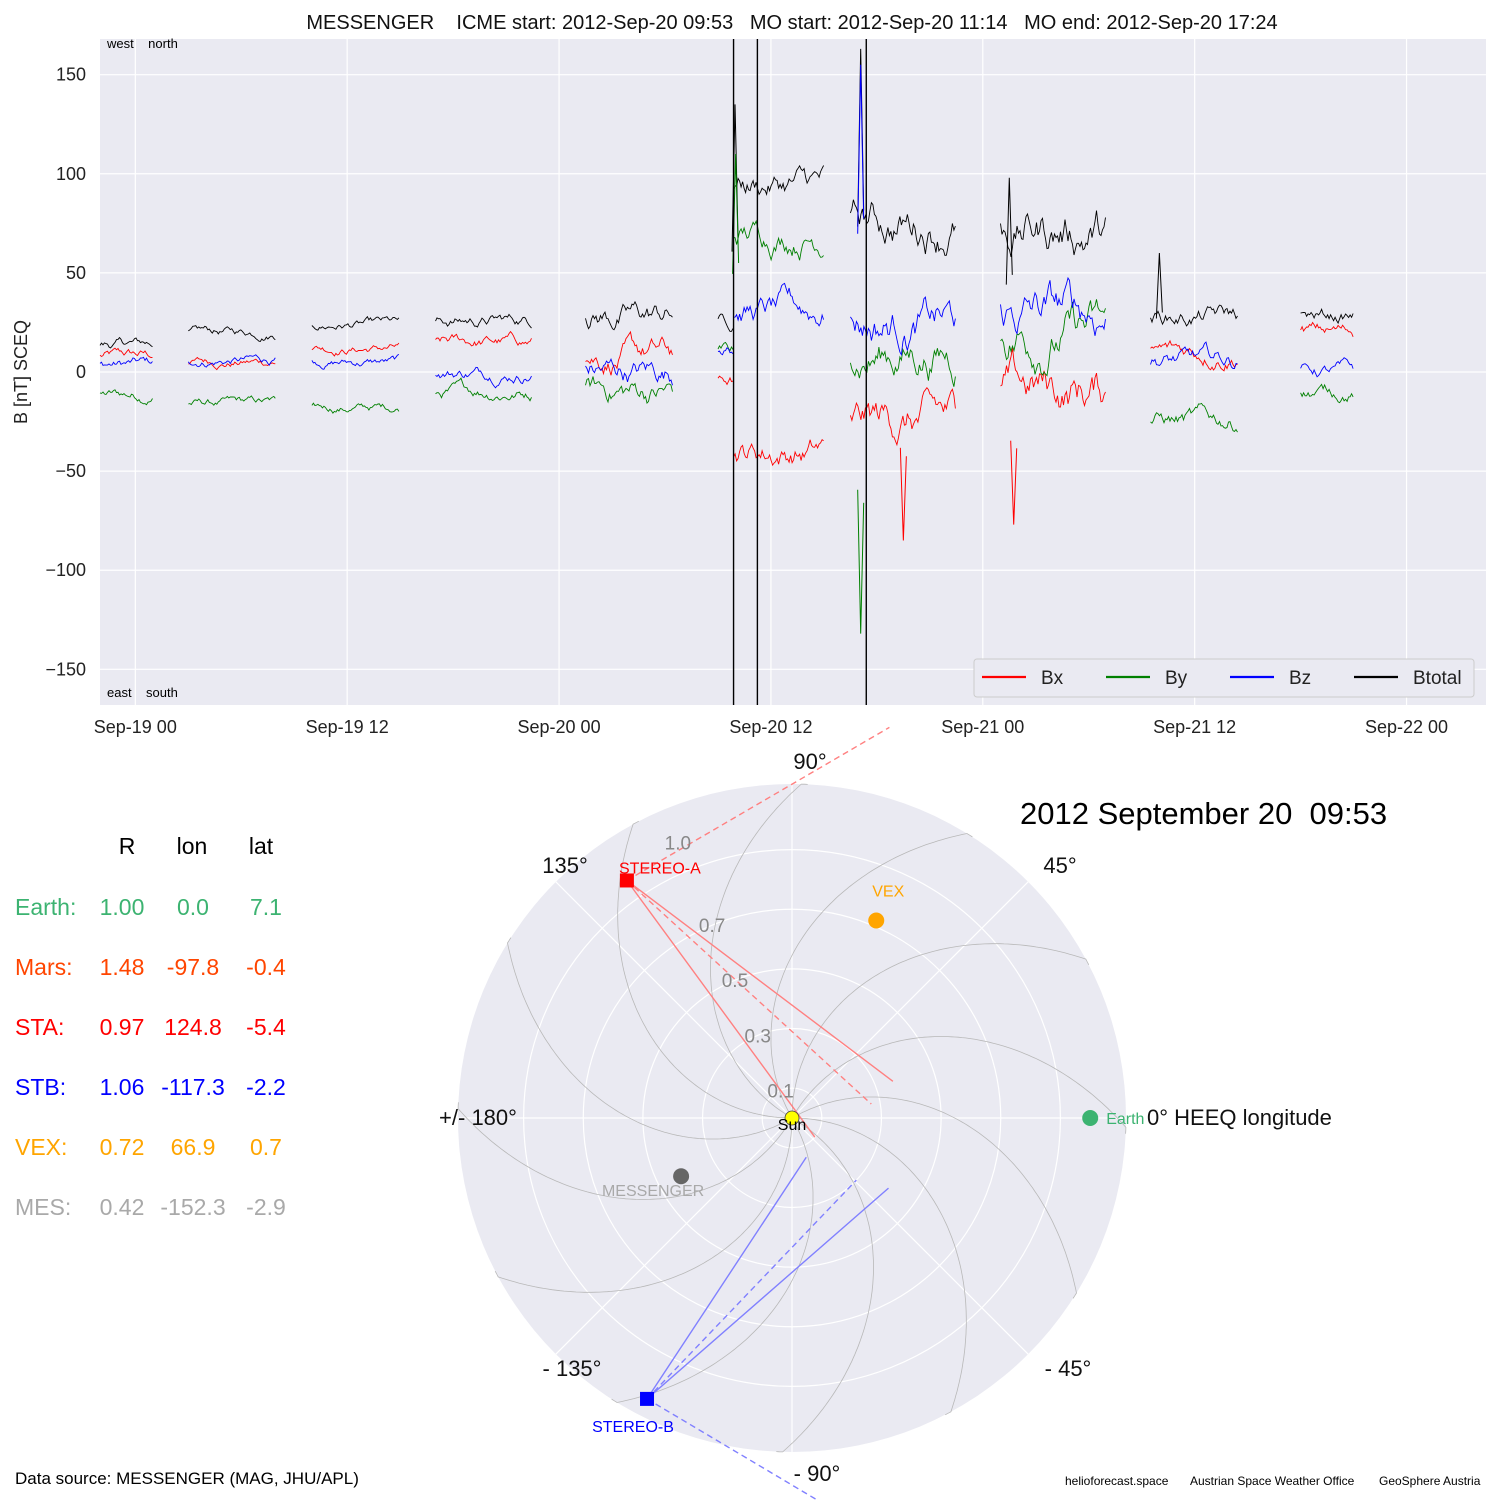  Describe the element at coordinates (266, 1087) in the screenshot. I see `table-cell-lat: -2.2` at that location.